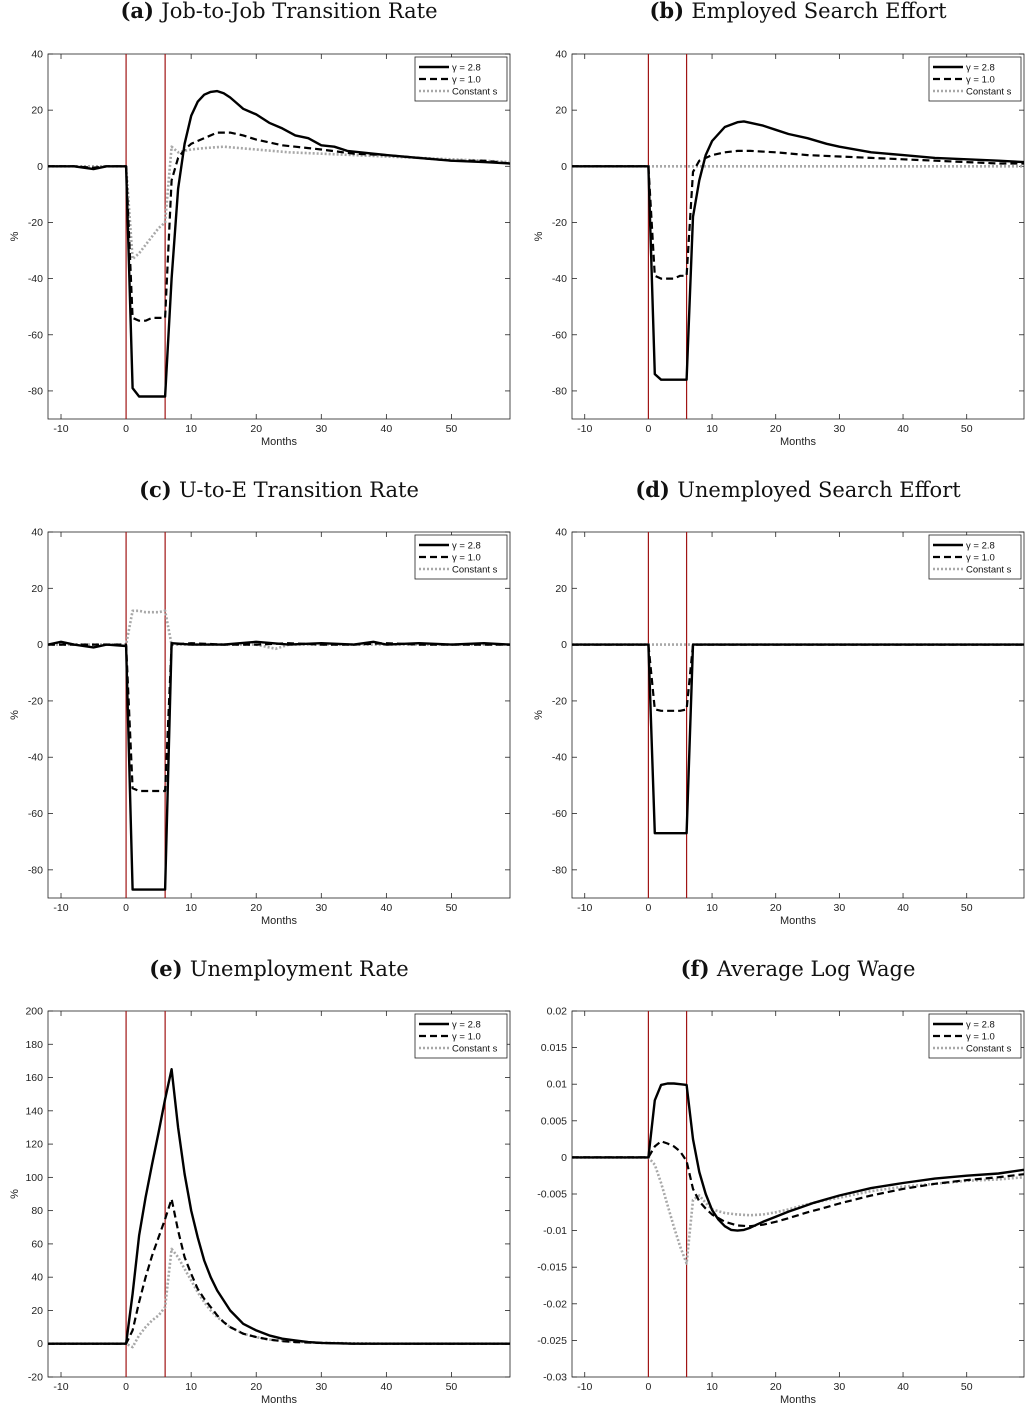 The image size is (1026, 1412). What do you see at coordinates (475, 570) in the screenshot?
I see `legend-entry: Constant s` at bounding box center [475, 570].